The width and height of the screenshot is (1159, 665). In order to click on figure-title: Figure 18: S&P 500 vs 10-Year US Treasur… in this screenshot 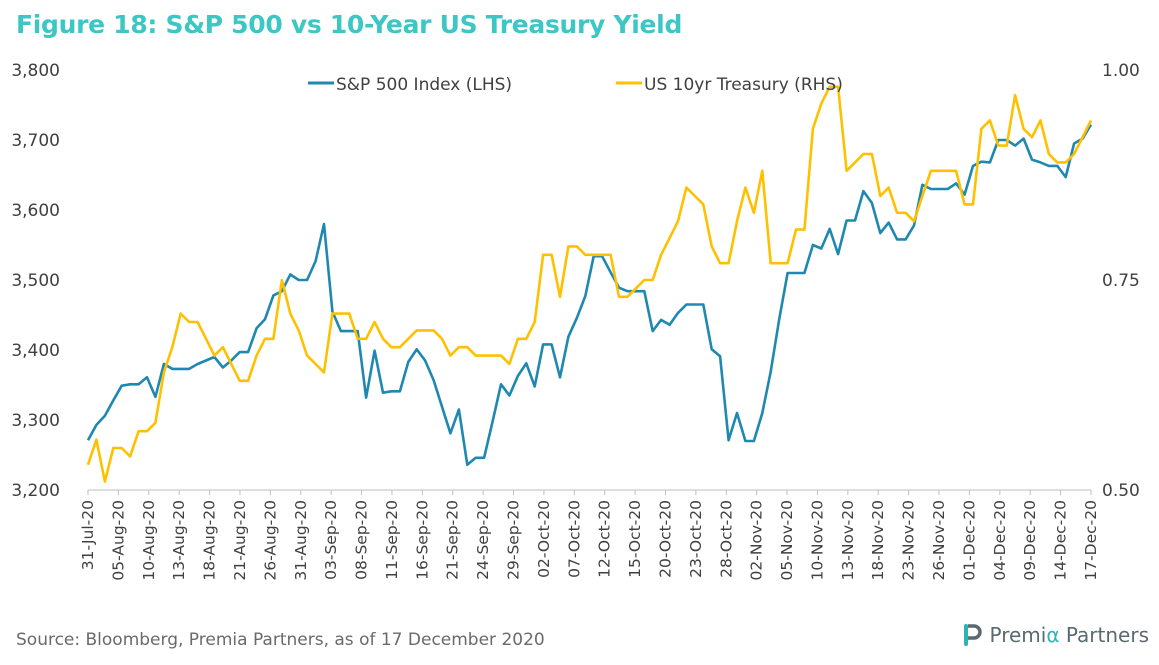, I will do `click(349, 24)`.